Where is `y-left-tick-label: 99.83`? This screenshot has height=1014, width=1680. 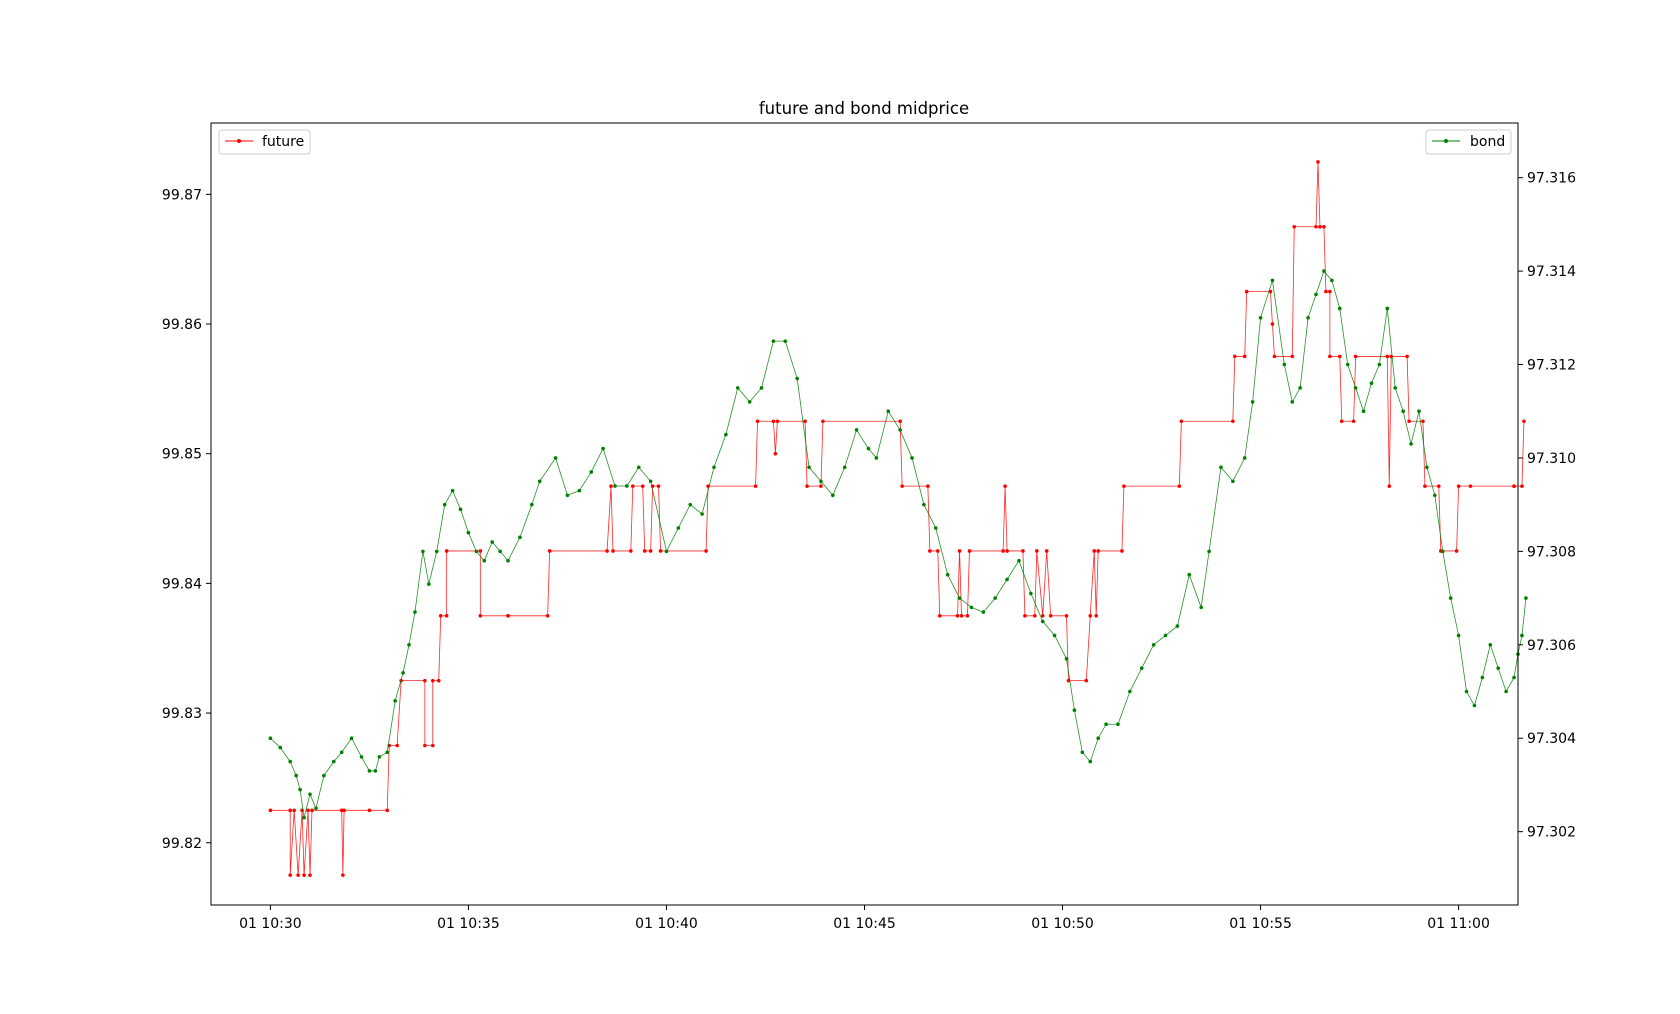 y-left-tick-label: 99.83 is located at coordinates (182, 714).